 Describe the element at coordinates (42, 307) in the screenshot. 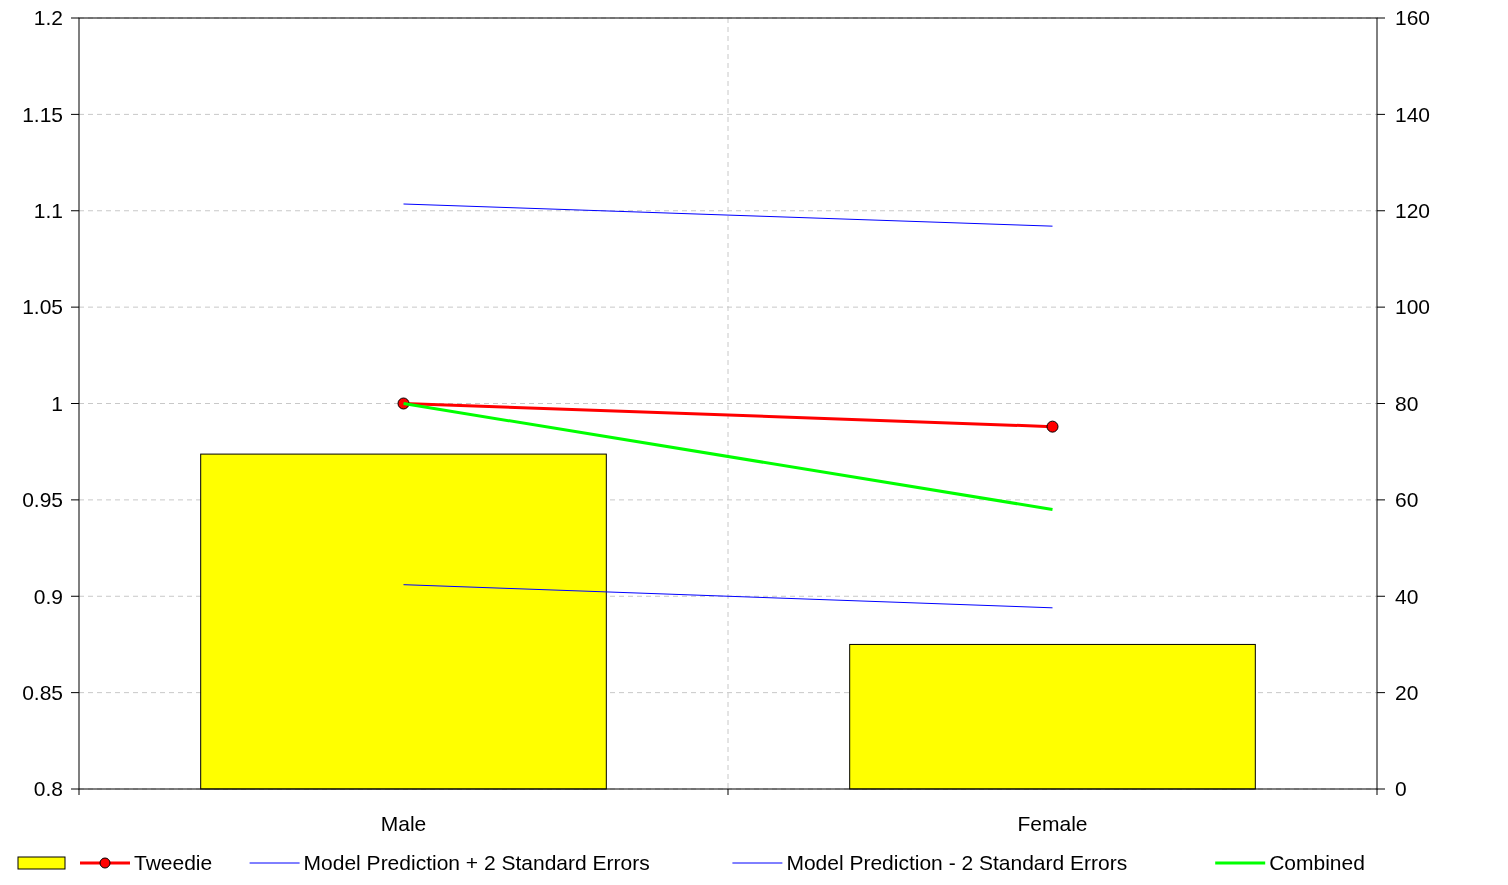

I see `y-tick-label: 1.05` at that location.